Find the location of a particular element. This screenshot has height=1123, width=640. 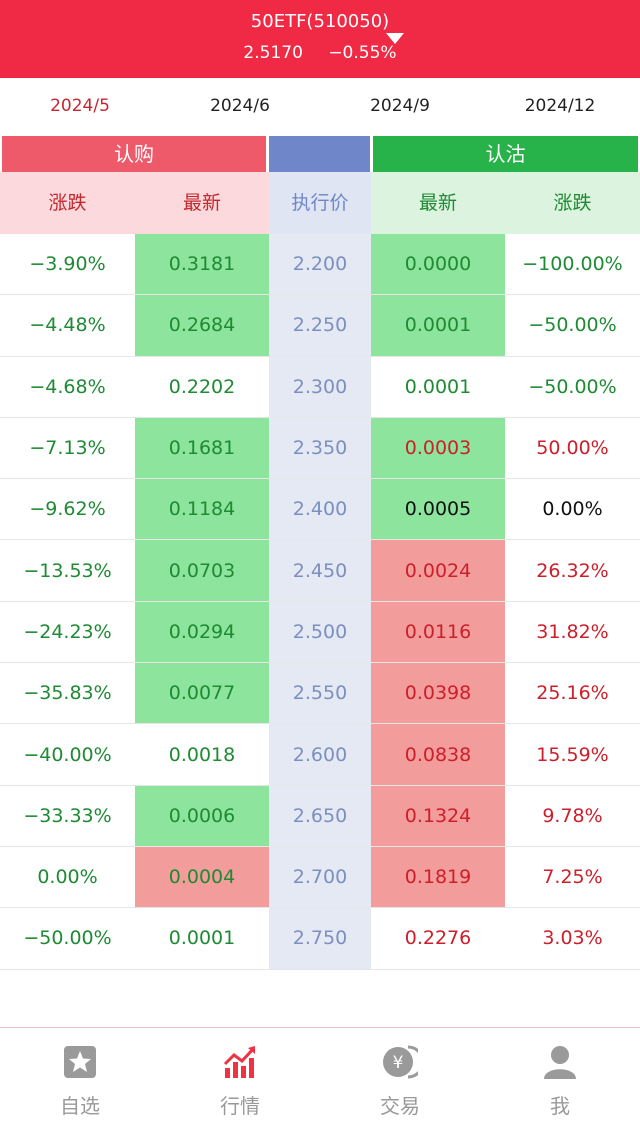

call-change-cell: −9.62% is located at coordinates (67, 509).